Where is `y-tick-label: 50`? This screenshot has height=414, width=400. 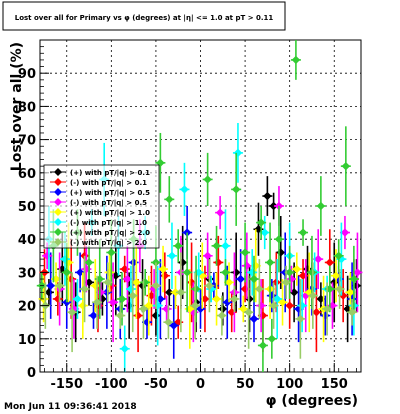 y-tick-label: 50 is located at coordinates (27, 207).